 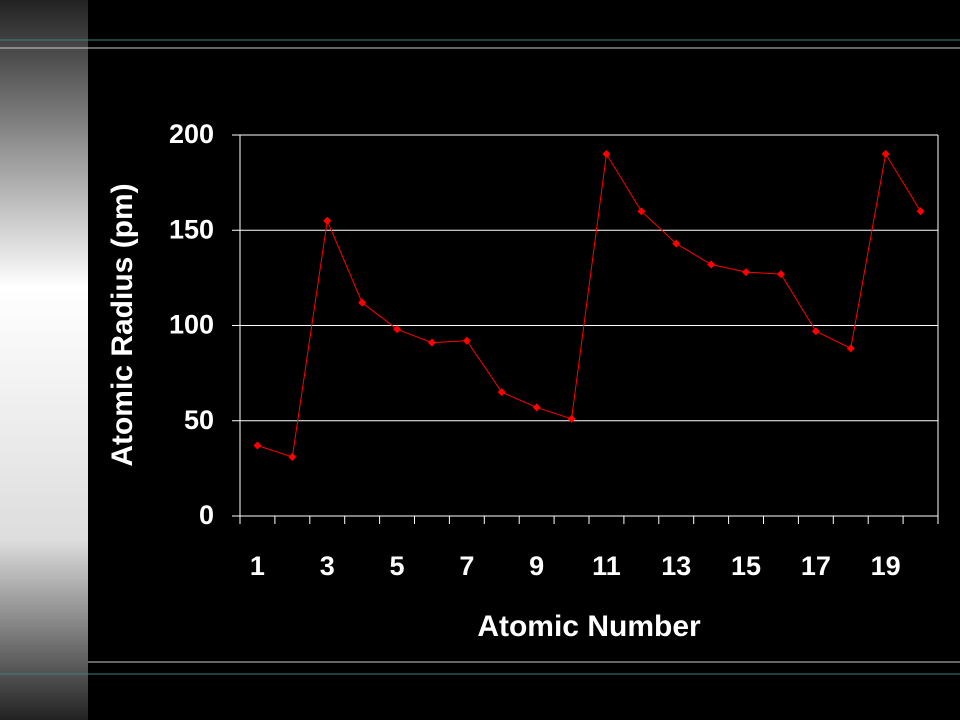 What do you see at coordinates (676, 566) in the screenshot?
I see `x-tick-label: 13` at bounding box center [676, 566].